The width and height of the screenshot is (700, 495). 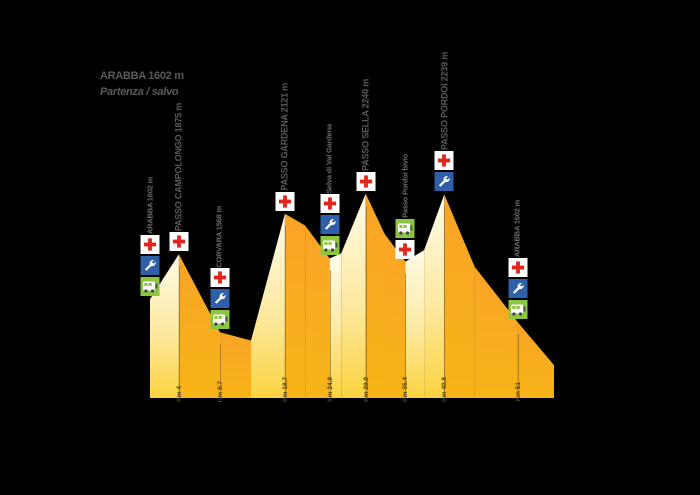 I want to click on peak-annotation: CORVARA 1568 m, so click(x=220, y=268).